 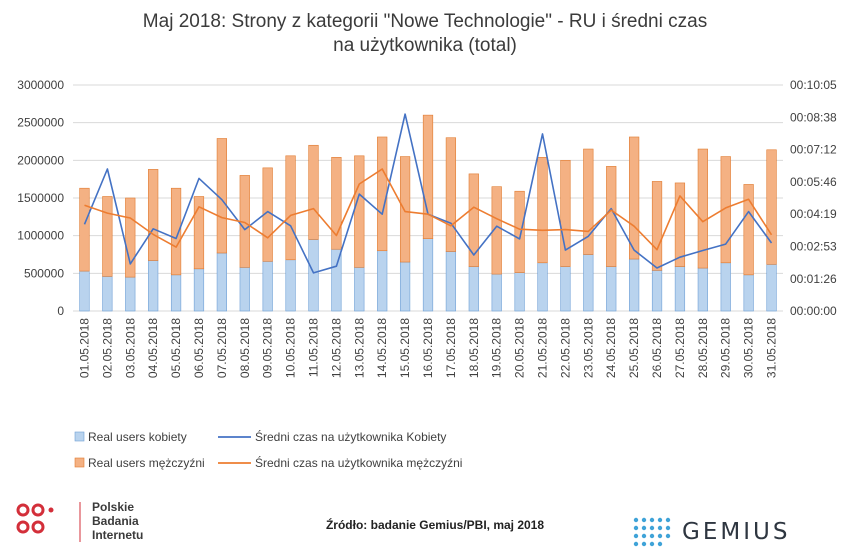 What do you see at coordinates (435, 525) in the screenshot?
I see `source-note: Źródło: badanie Gemius/PBI, maj 2018` at bounding box center [435, 525].